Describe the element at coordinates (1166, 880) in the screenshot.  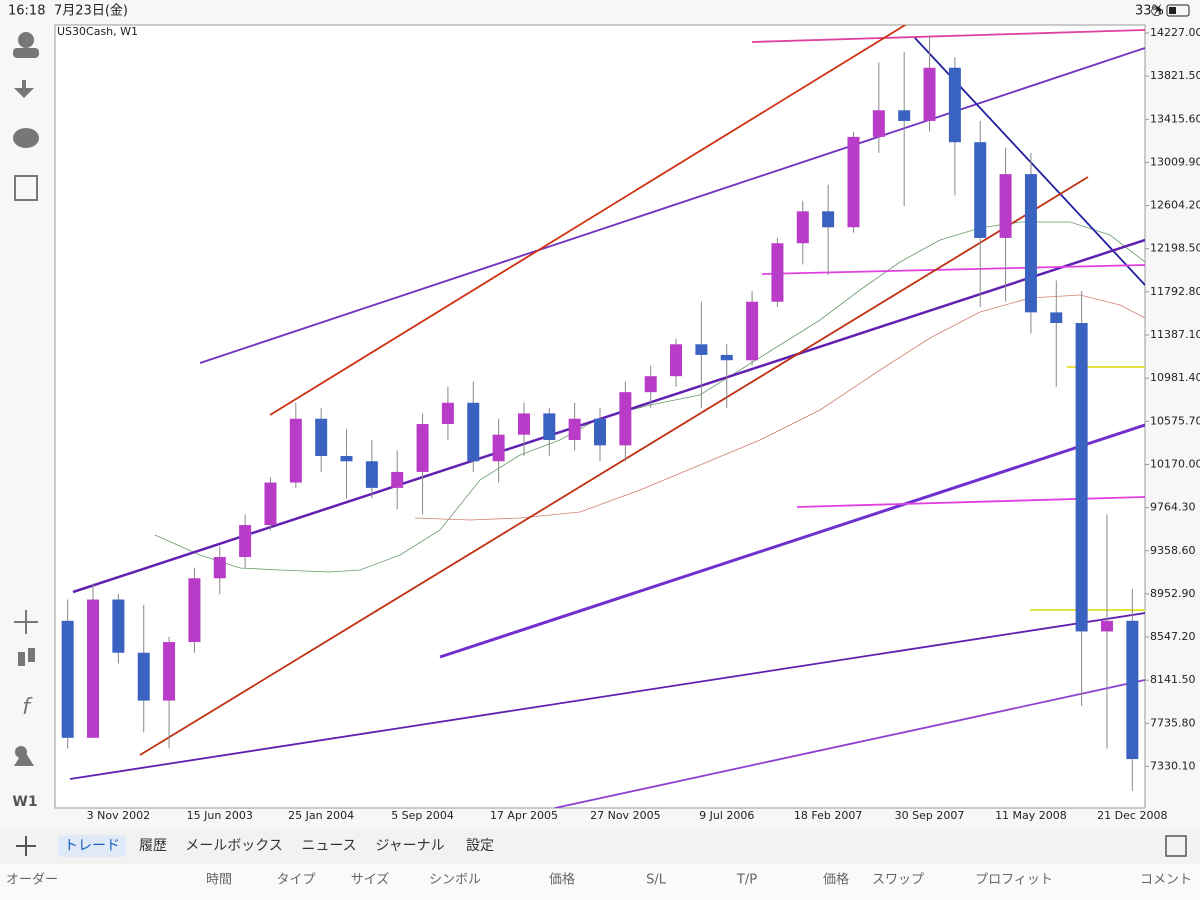
I see `column-header: コメント` at that location.